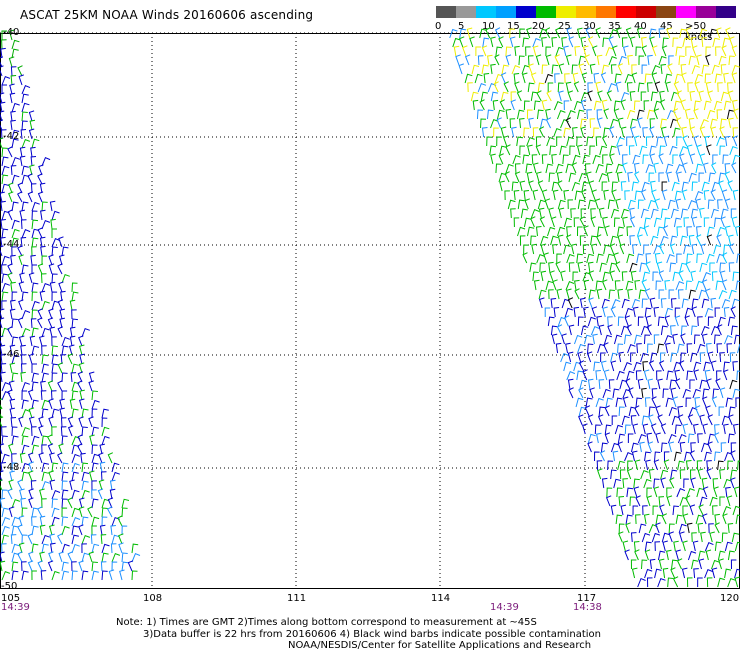  I want to click on scale-label-35: 35, so click(614, 26).